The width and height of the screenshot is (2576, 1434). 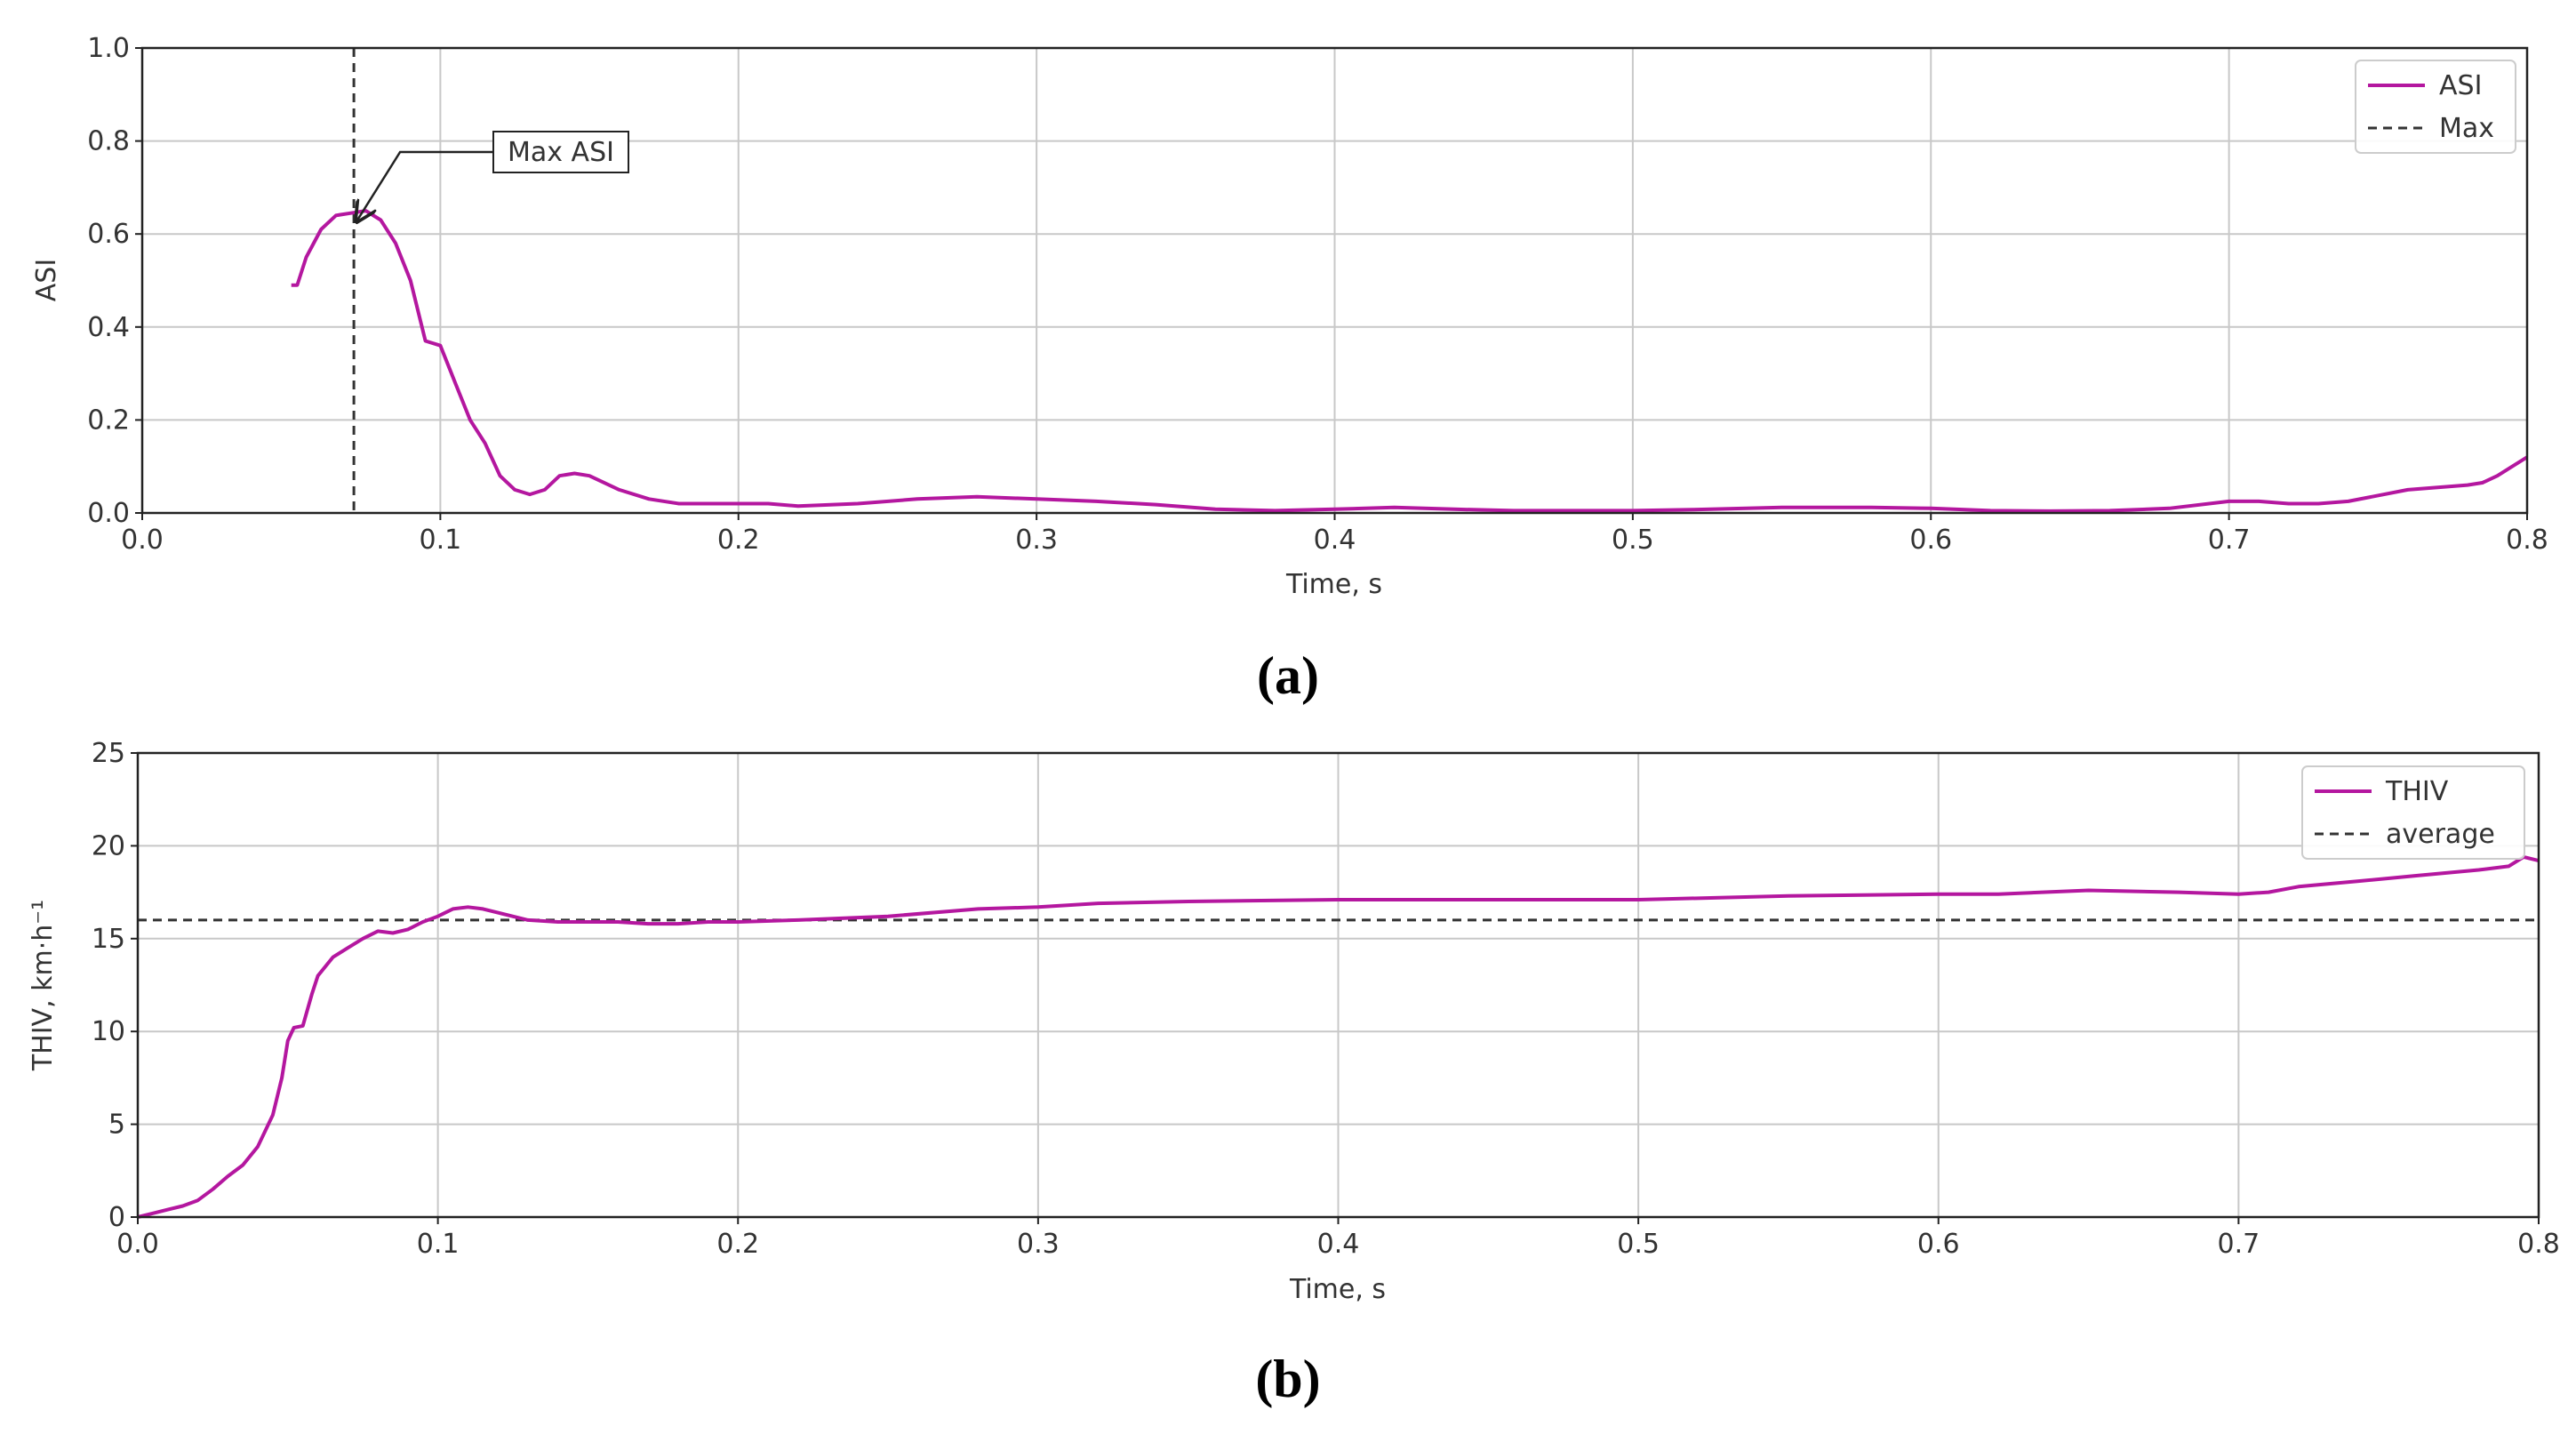 I want to click on x-tick-label-b: 0.4, so click(x=1338, y=1244).